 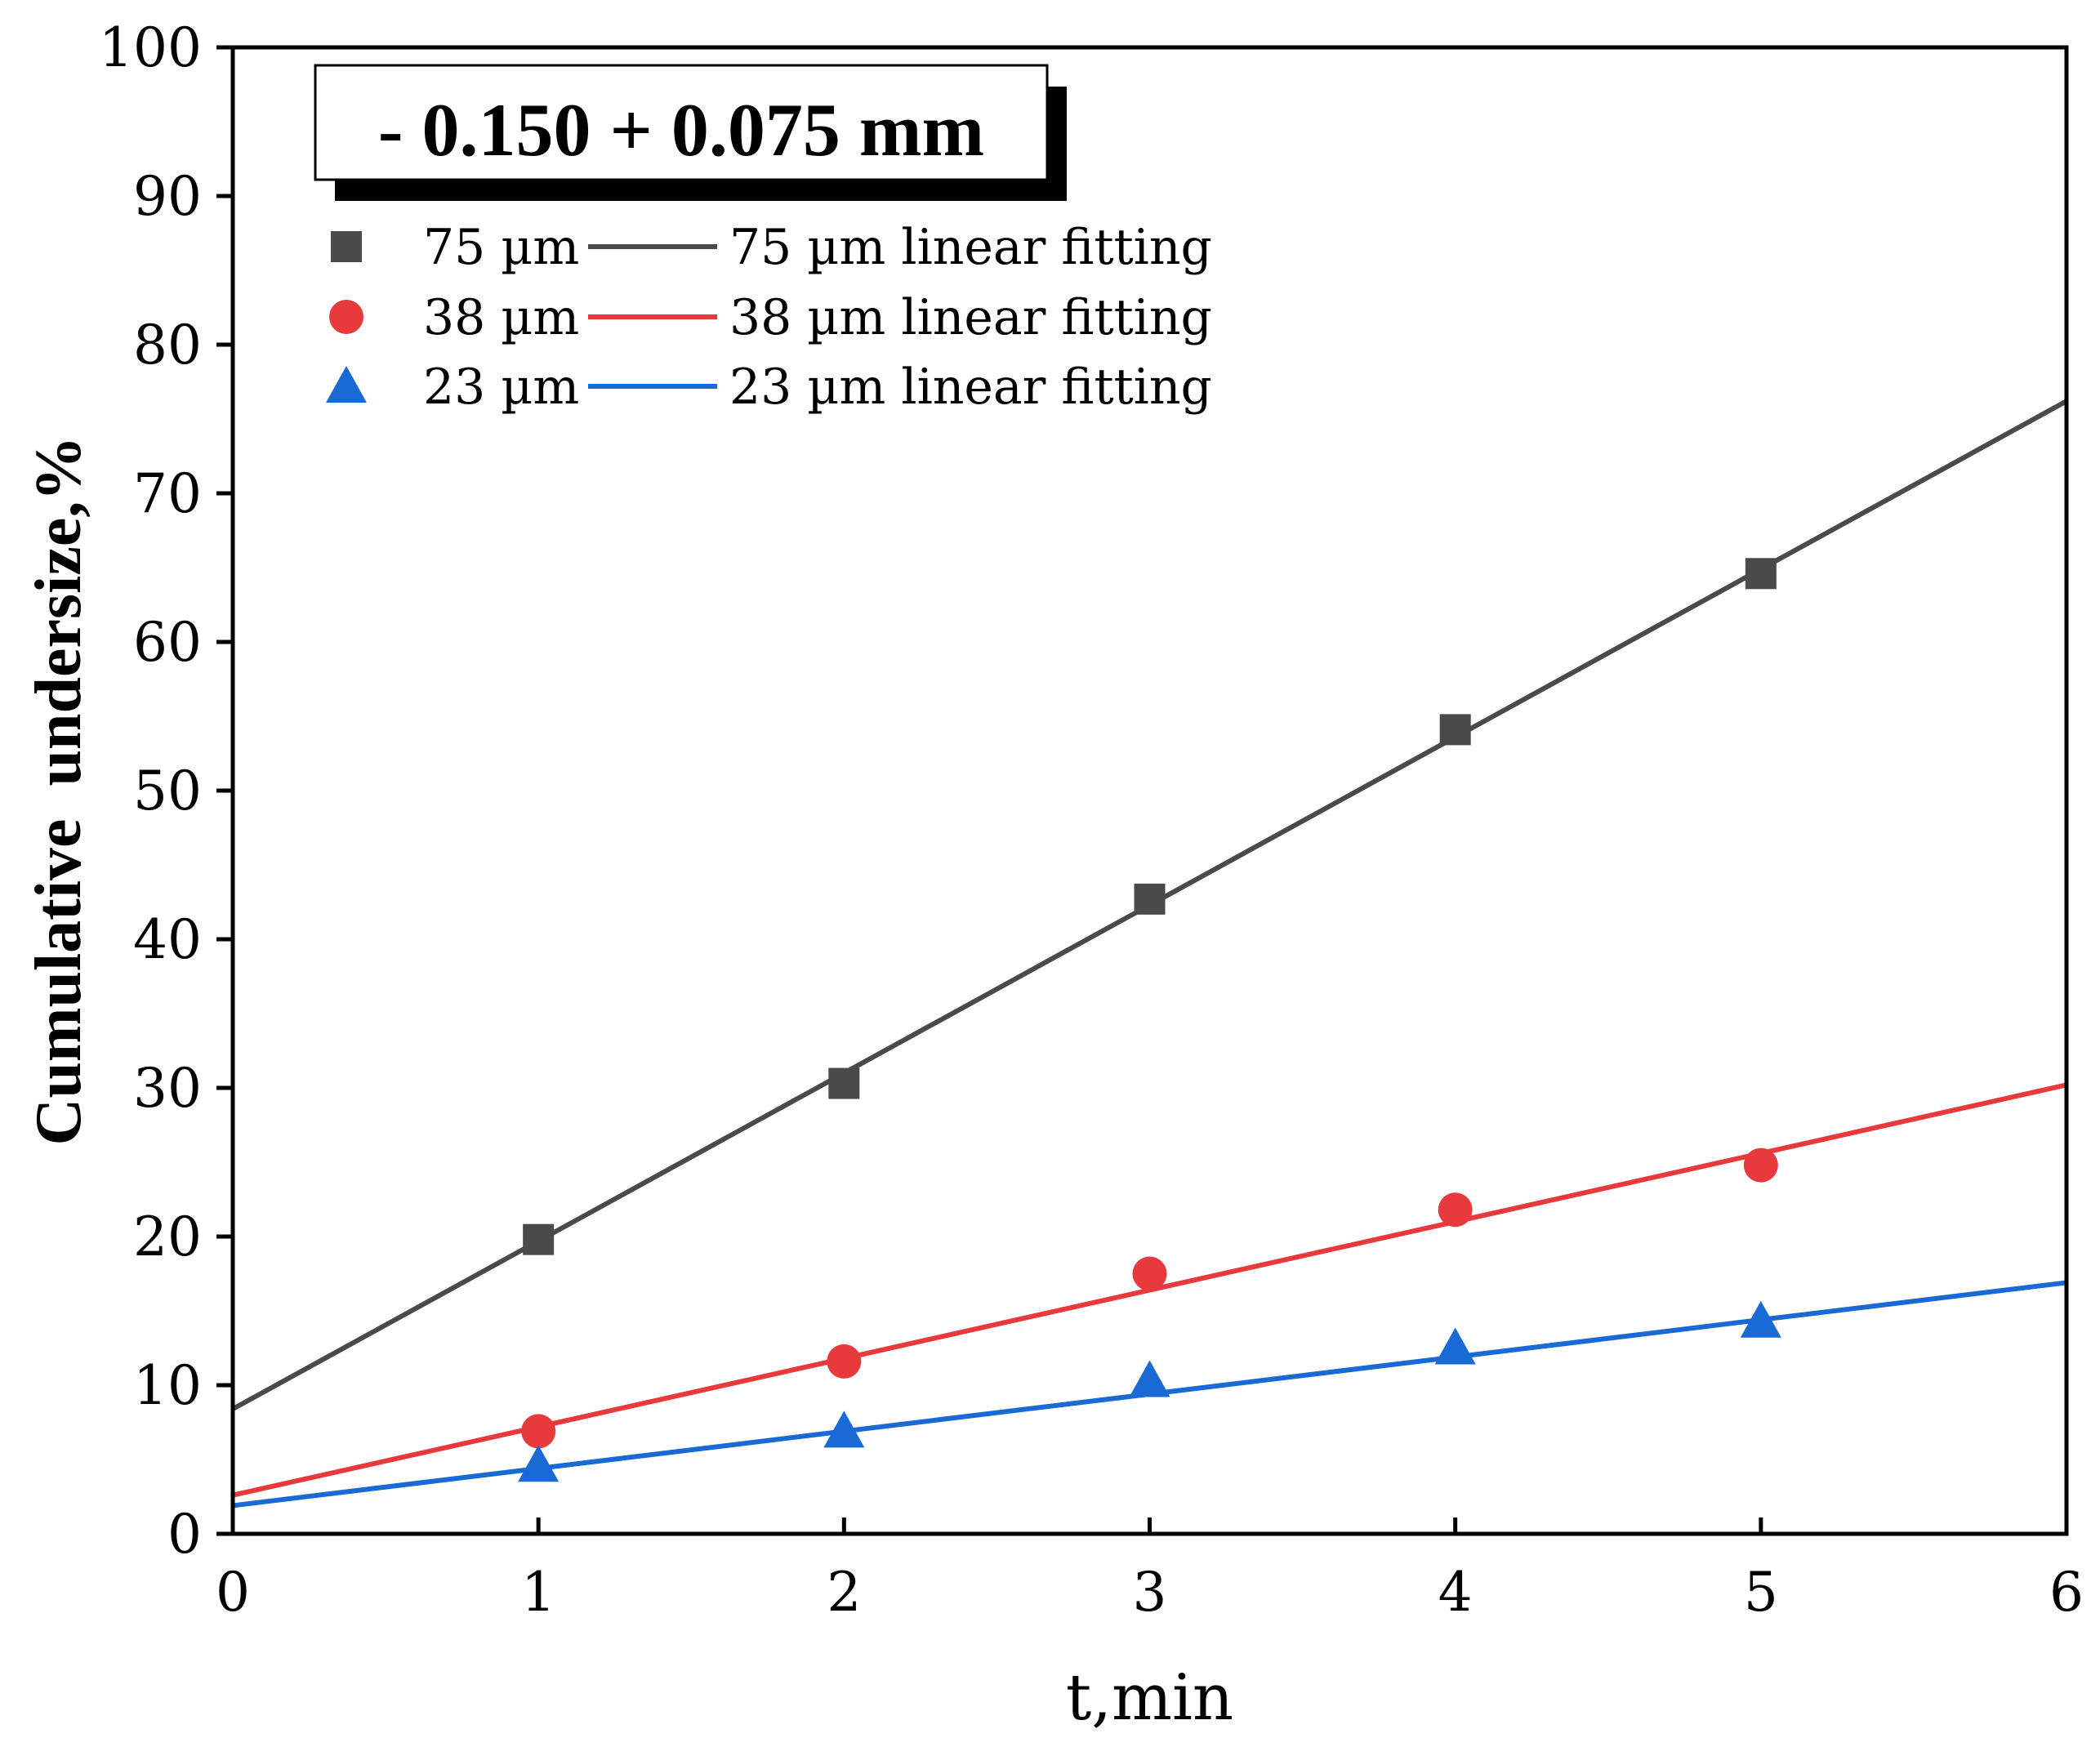 I want to click on x-tick-label: 4, so click(x=1455, y=1593).